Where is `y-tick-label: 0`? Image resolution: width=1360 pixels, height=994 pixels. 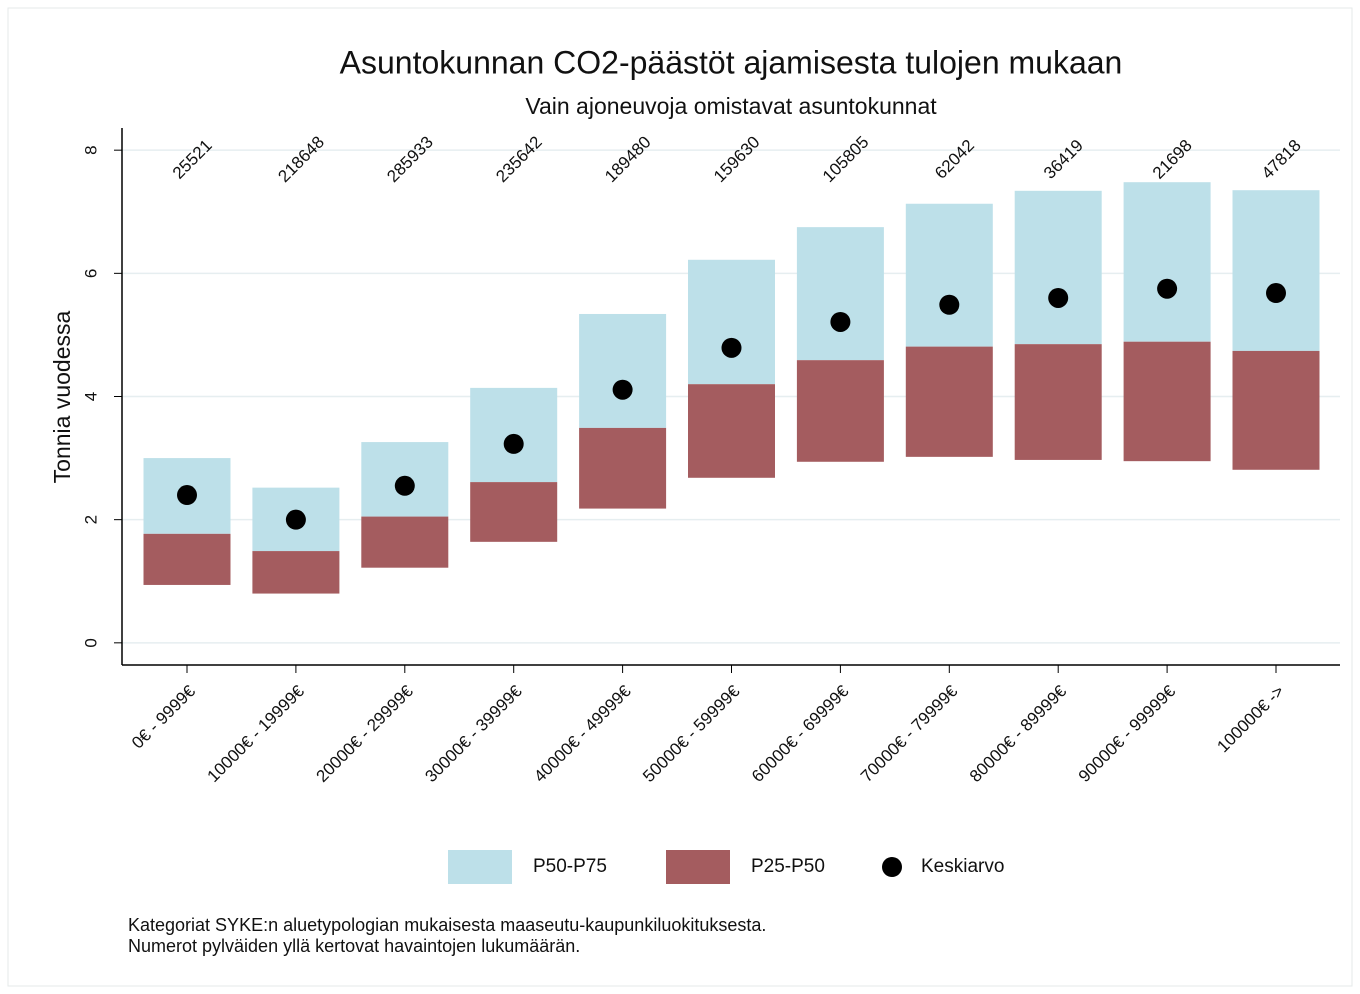
y-tick-label: 0 is located at coordinates (90, 642).